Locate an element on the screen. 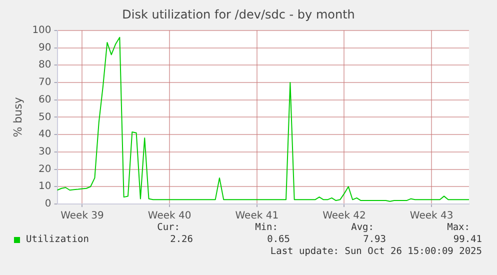 This screenshot has height=275, width=497. text: Min: is located at coordinates (266, 227).